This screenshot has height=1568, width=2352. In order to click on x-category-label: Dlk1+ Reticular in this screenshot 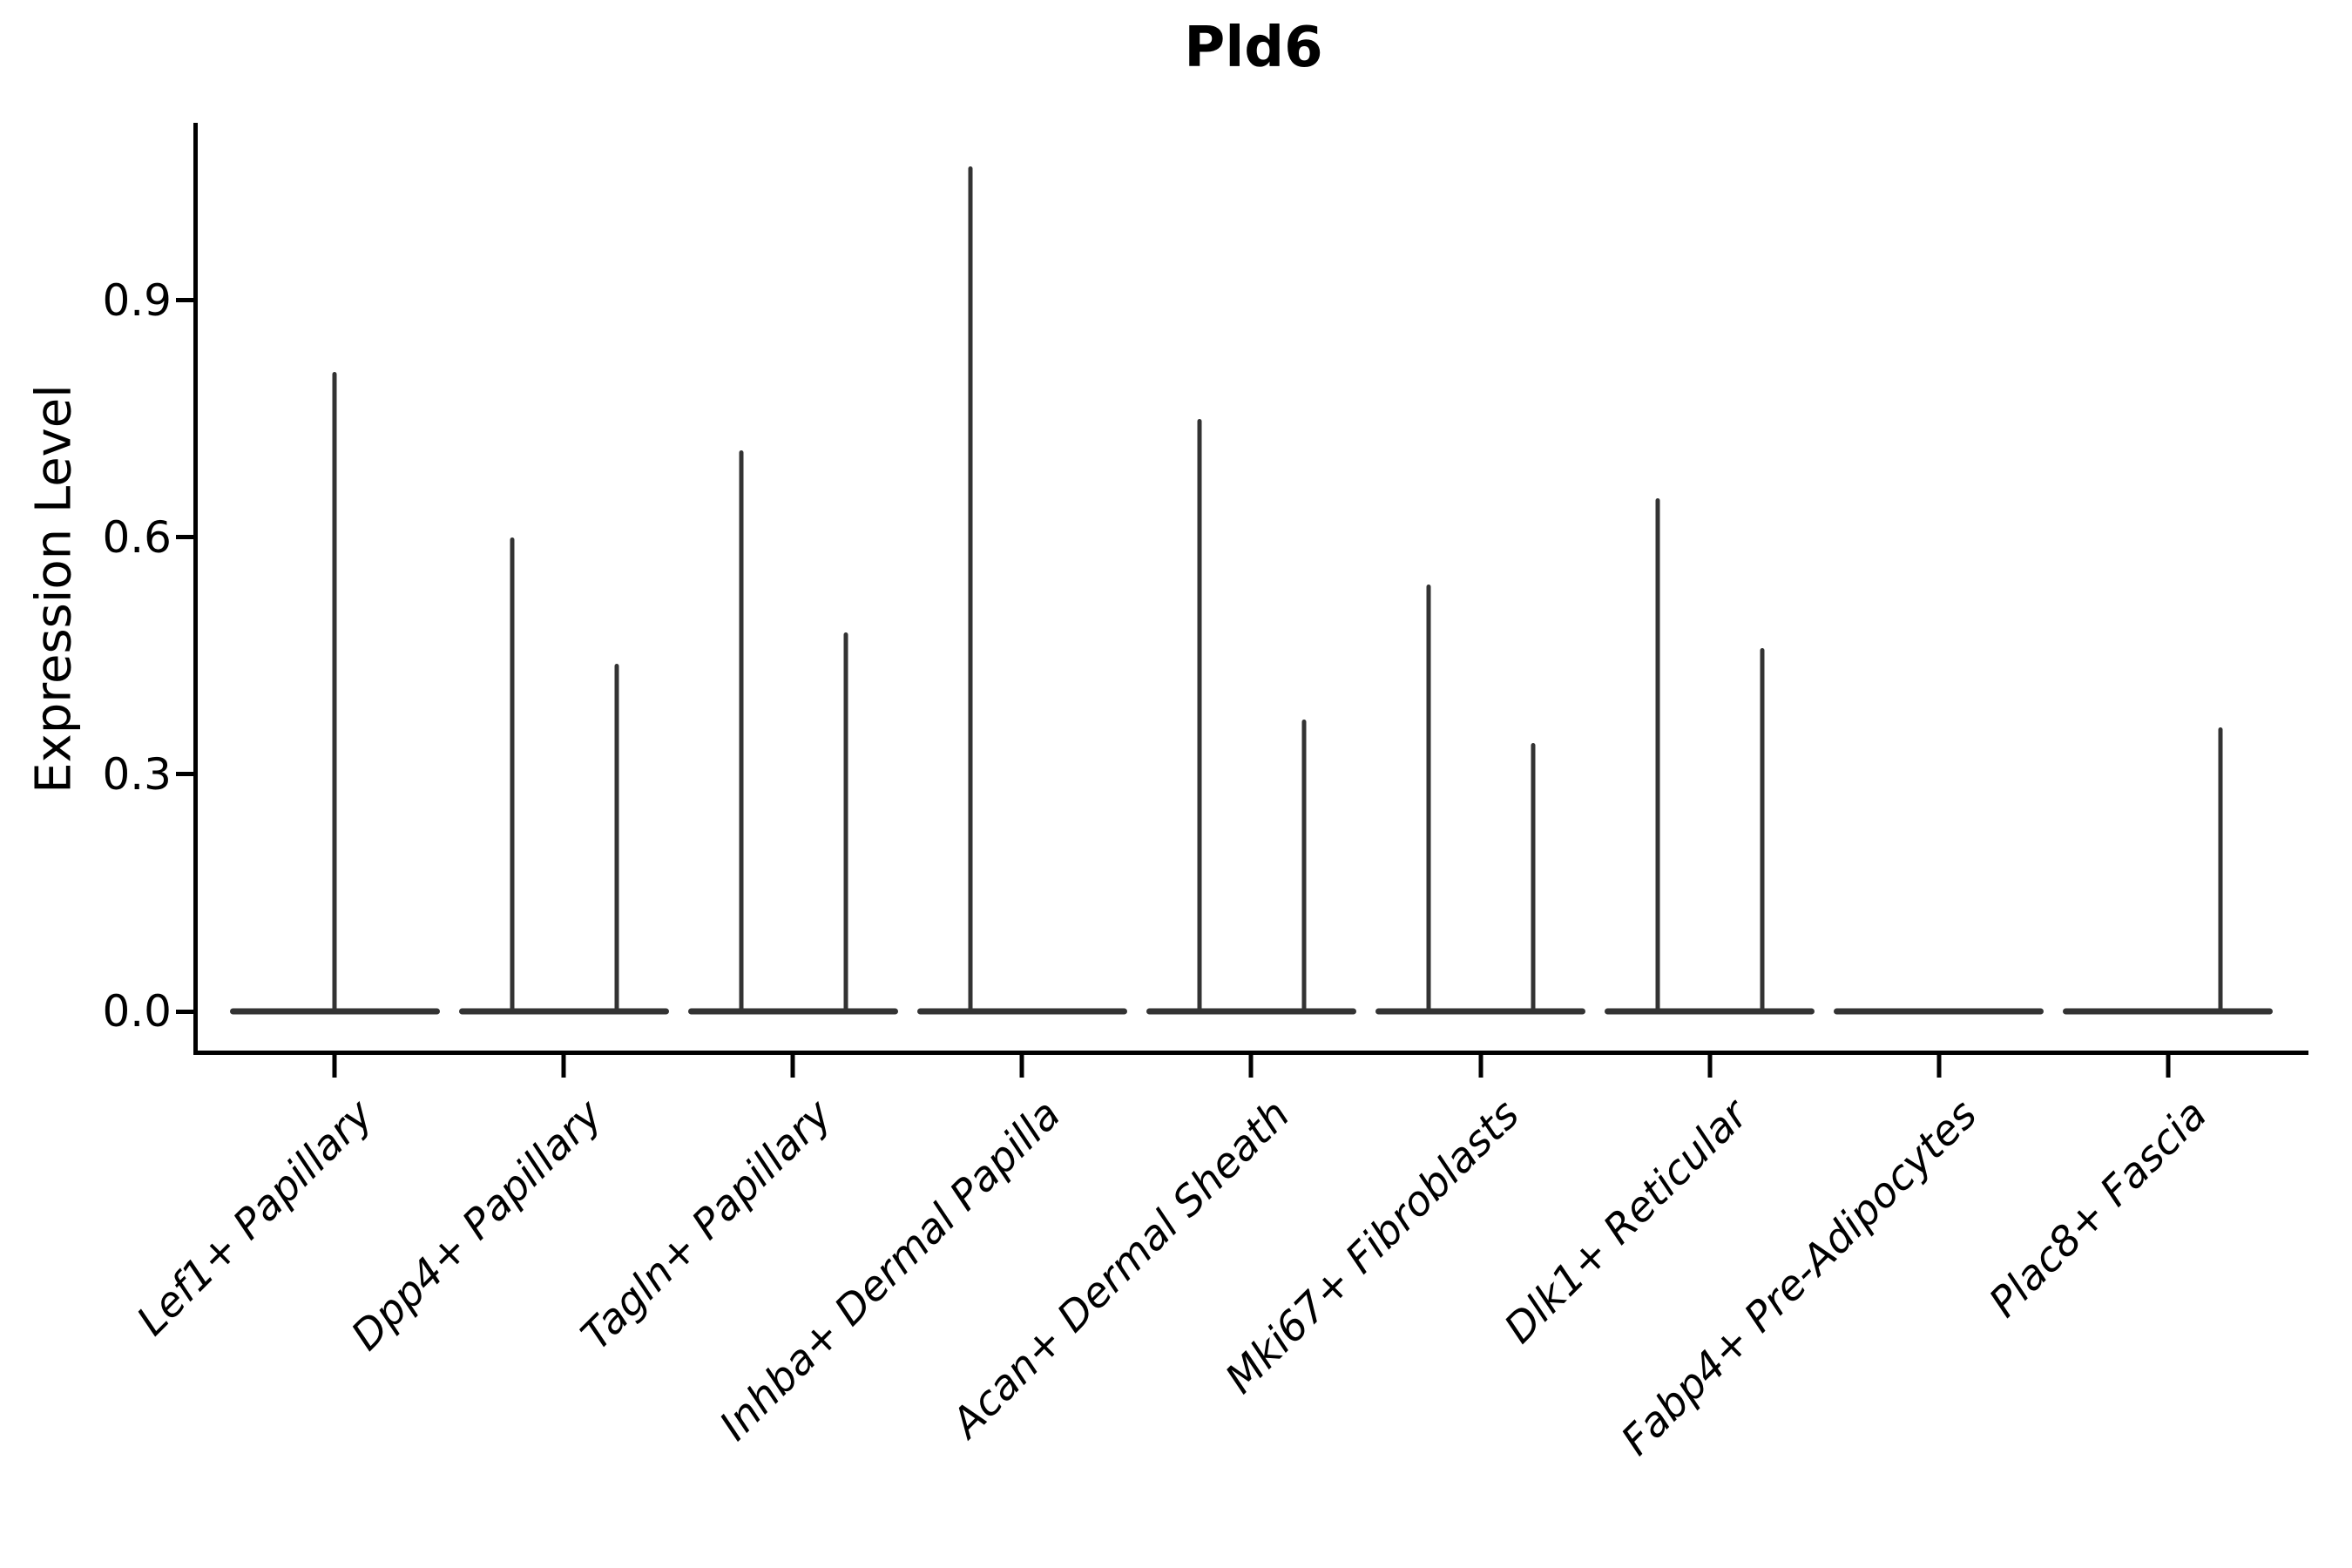, I will do `click(1626, 1222)`.